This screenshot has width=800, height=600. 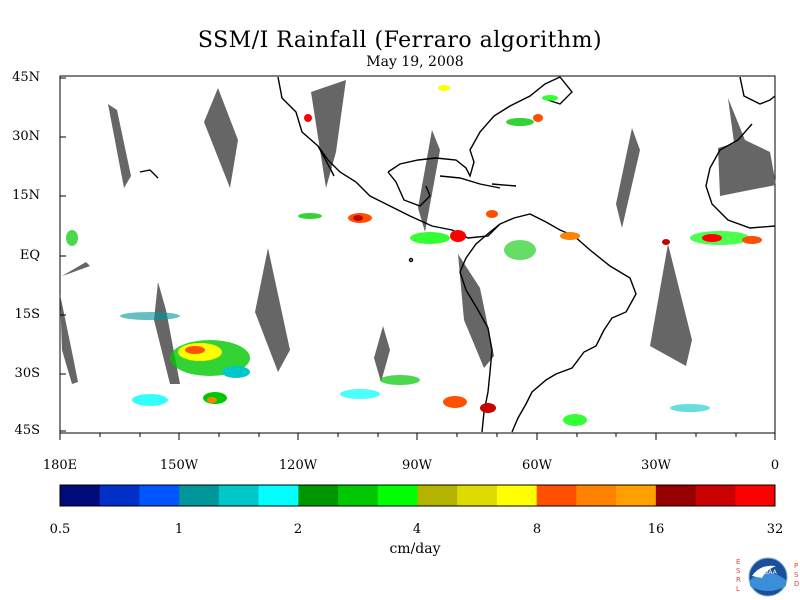 What do you see at coordinates (400, 40) in the screenshot?
I see `map-title: SSM/I Rainfall (Ferraro algorithm)` at bounding box center [400, 40].